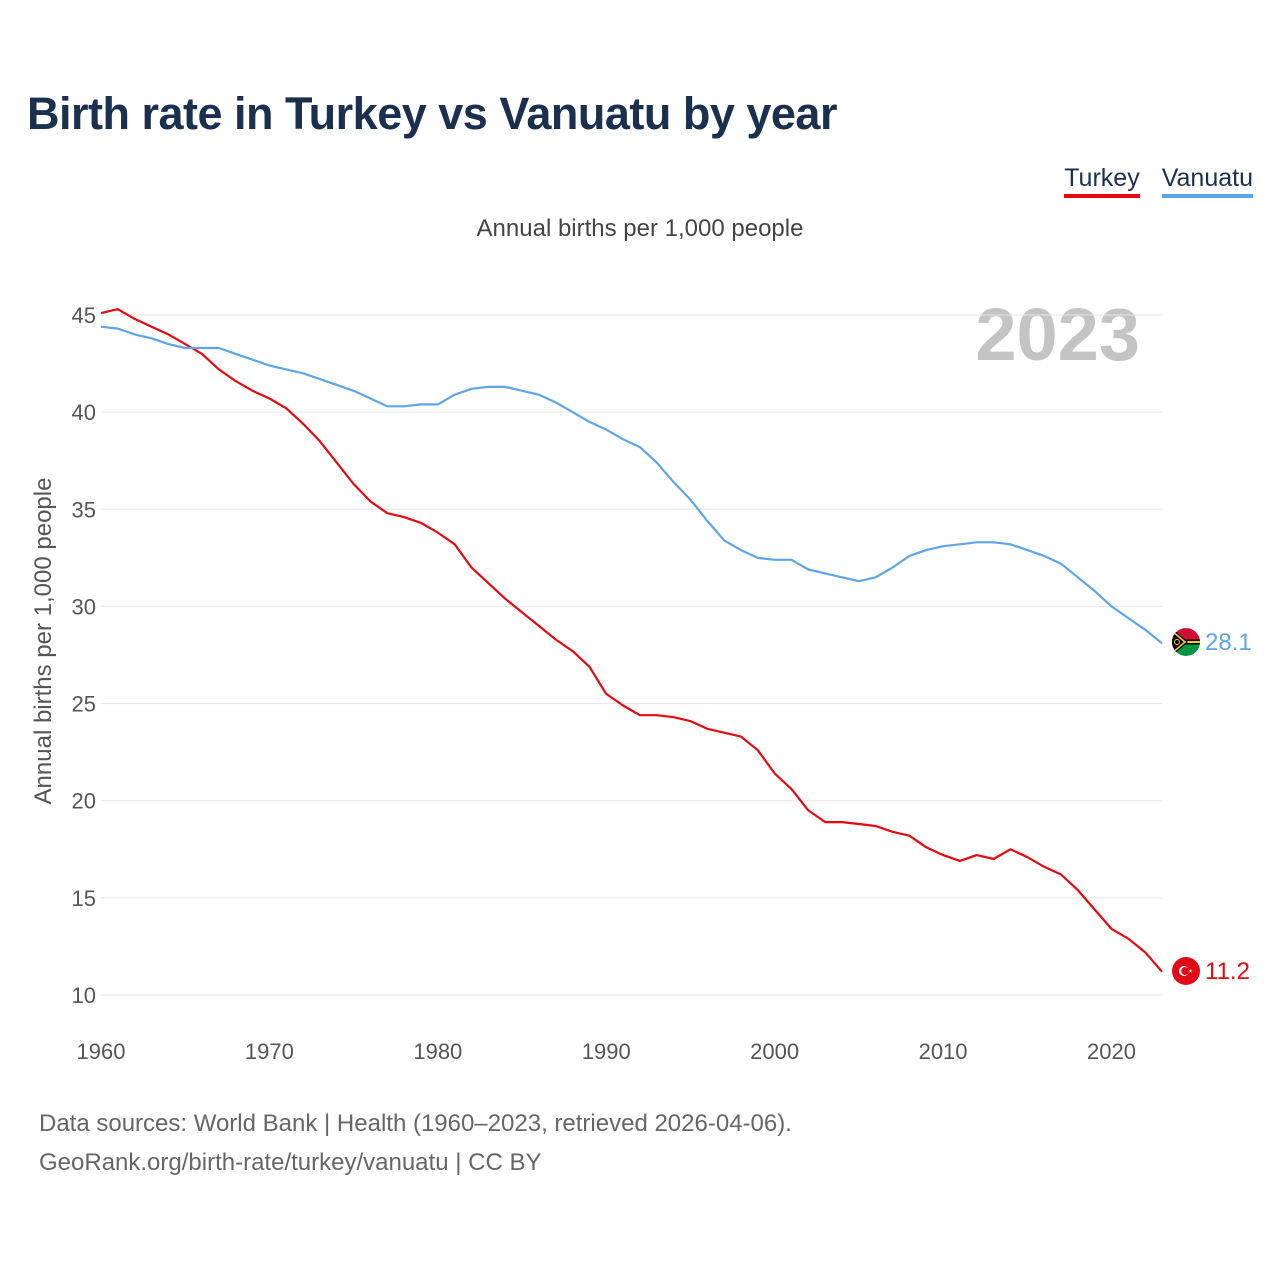  I want to click on vanuatu-flag-icon, so click(1186, 642).